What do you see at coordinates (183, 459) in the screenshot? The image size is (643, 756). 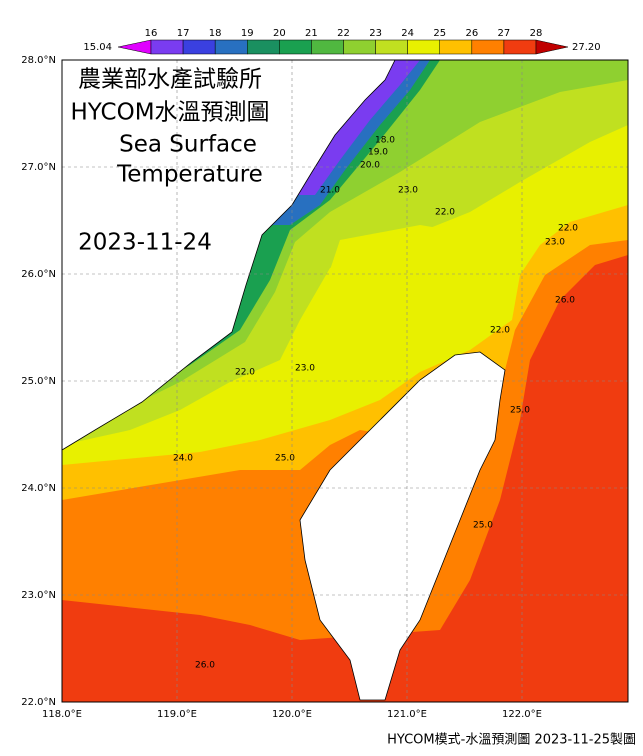 I see `contour-label: 24.0` at bounding box center [183, 459].